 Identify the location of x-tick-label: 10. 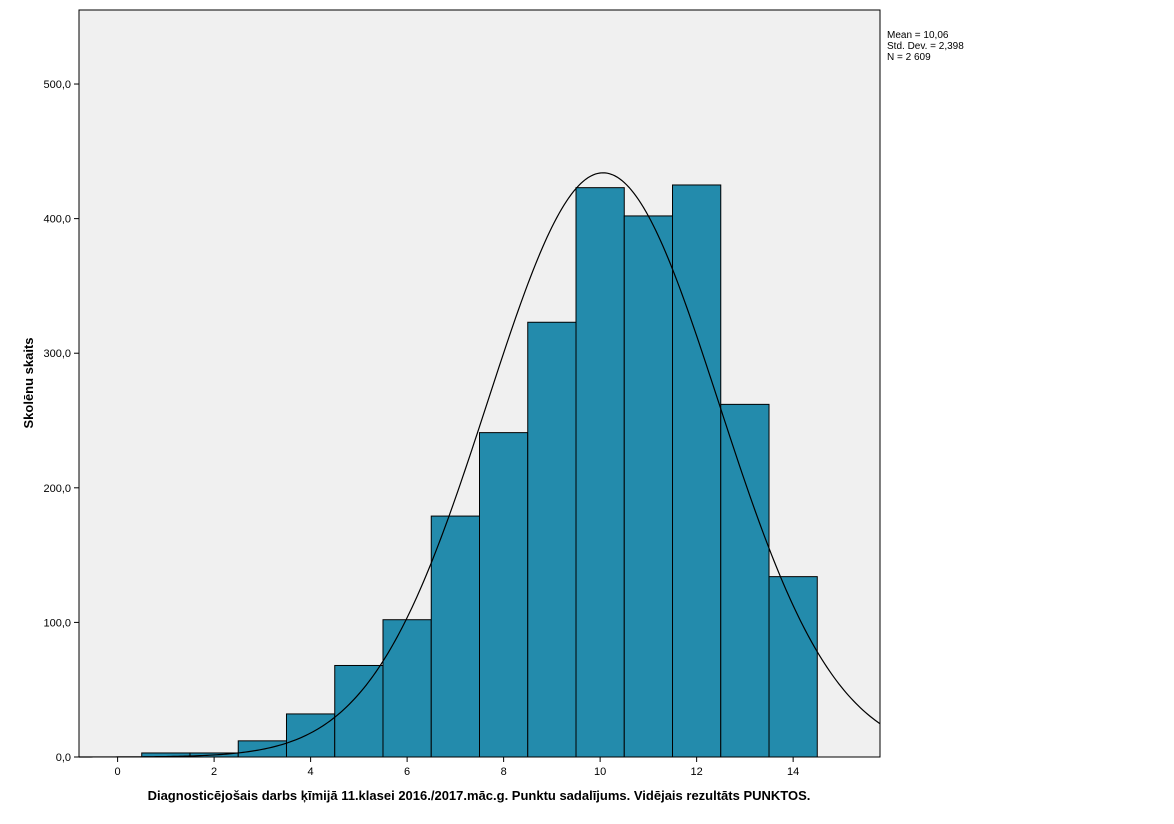
(600, 772).